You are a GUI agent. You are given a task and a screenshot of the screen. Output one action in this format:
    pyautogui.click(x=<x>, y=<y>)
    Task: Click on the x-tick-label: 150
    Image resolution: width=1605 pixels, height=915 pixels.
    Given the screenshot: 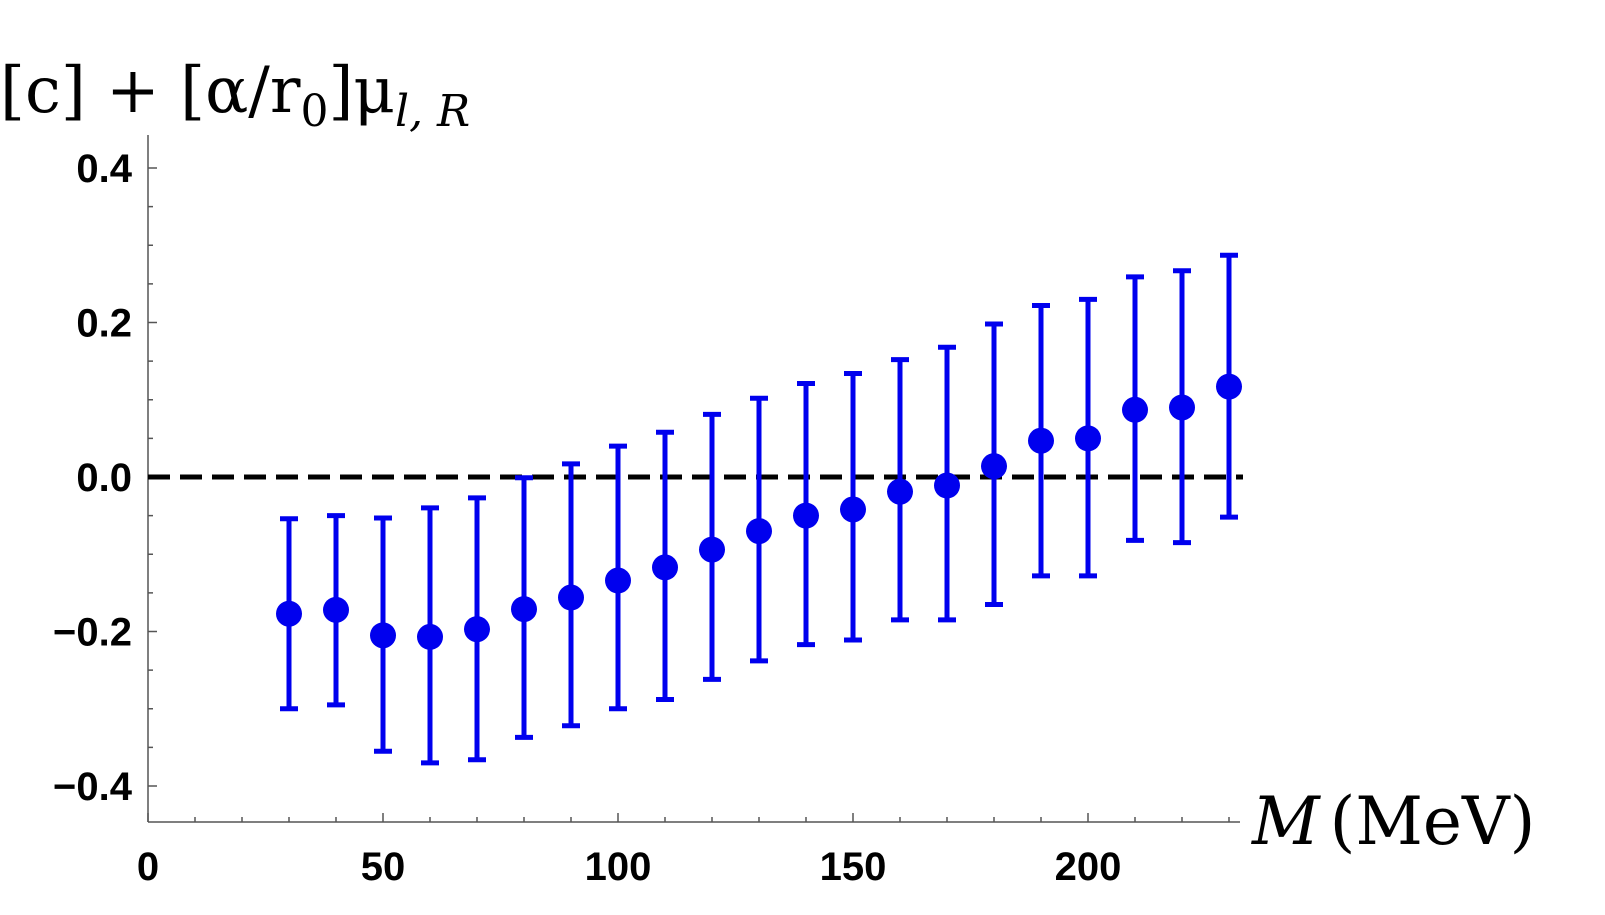 What is the action you would take?
    pyautogui.click(x=853, y=867)
    